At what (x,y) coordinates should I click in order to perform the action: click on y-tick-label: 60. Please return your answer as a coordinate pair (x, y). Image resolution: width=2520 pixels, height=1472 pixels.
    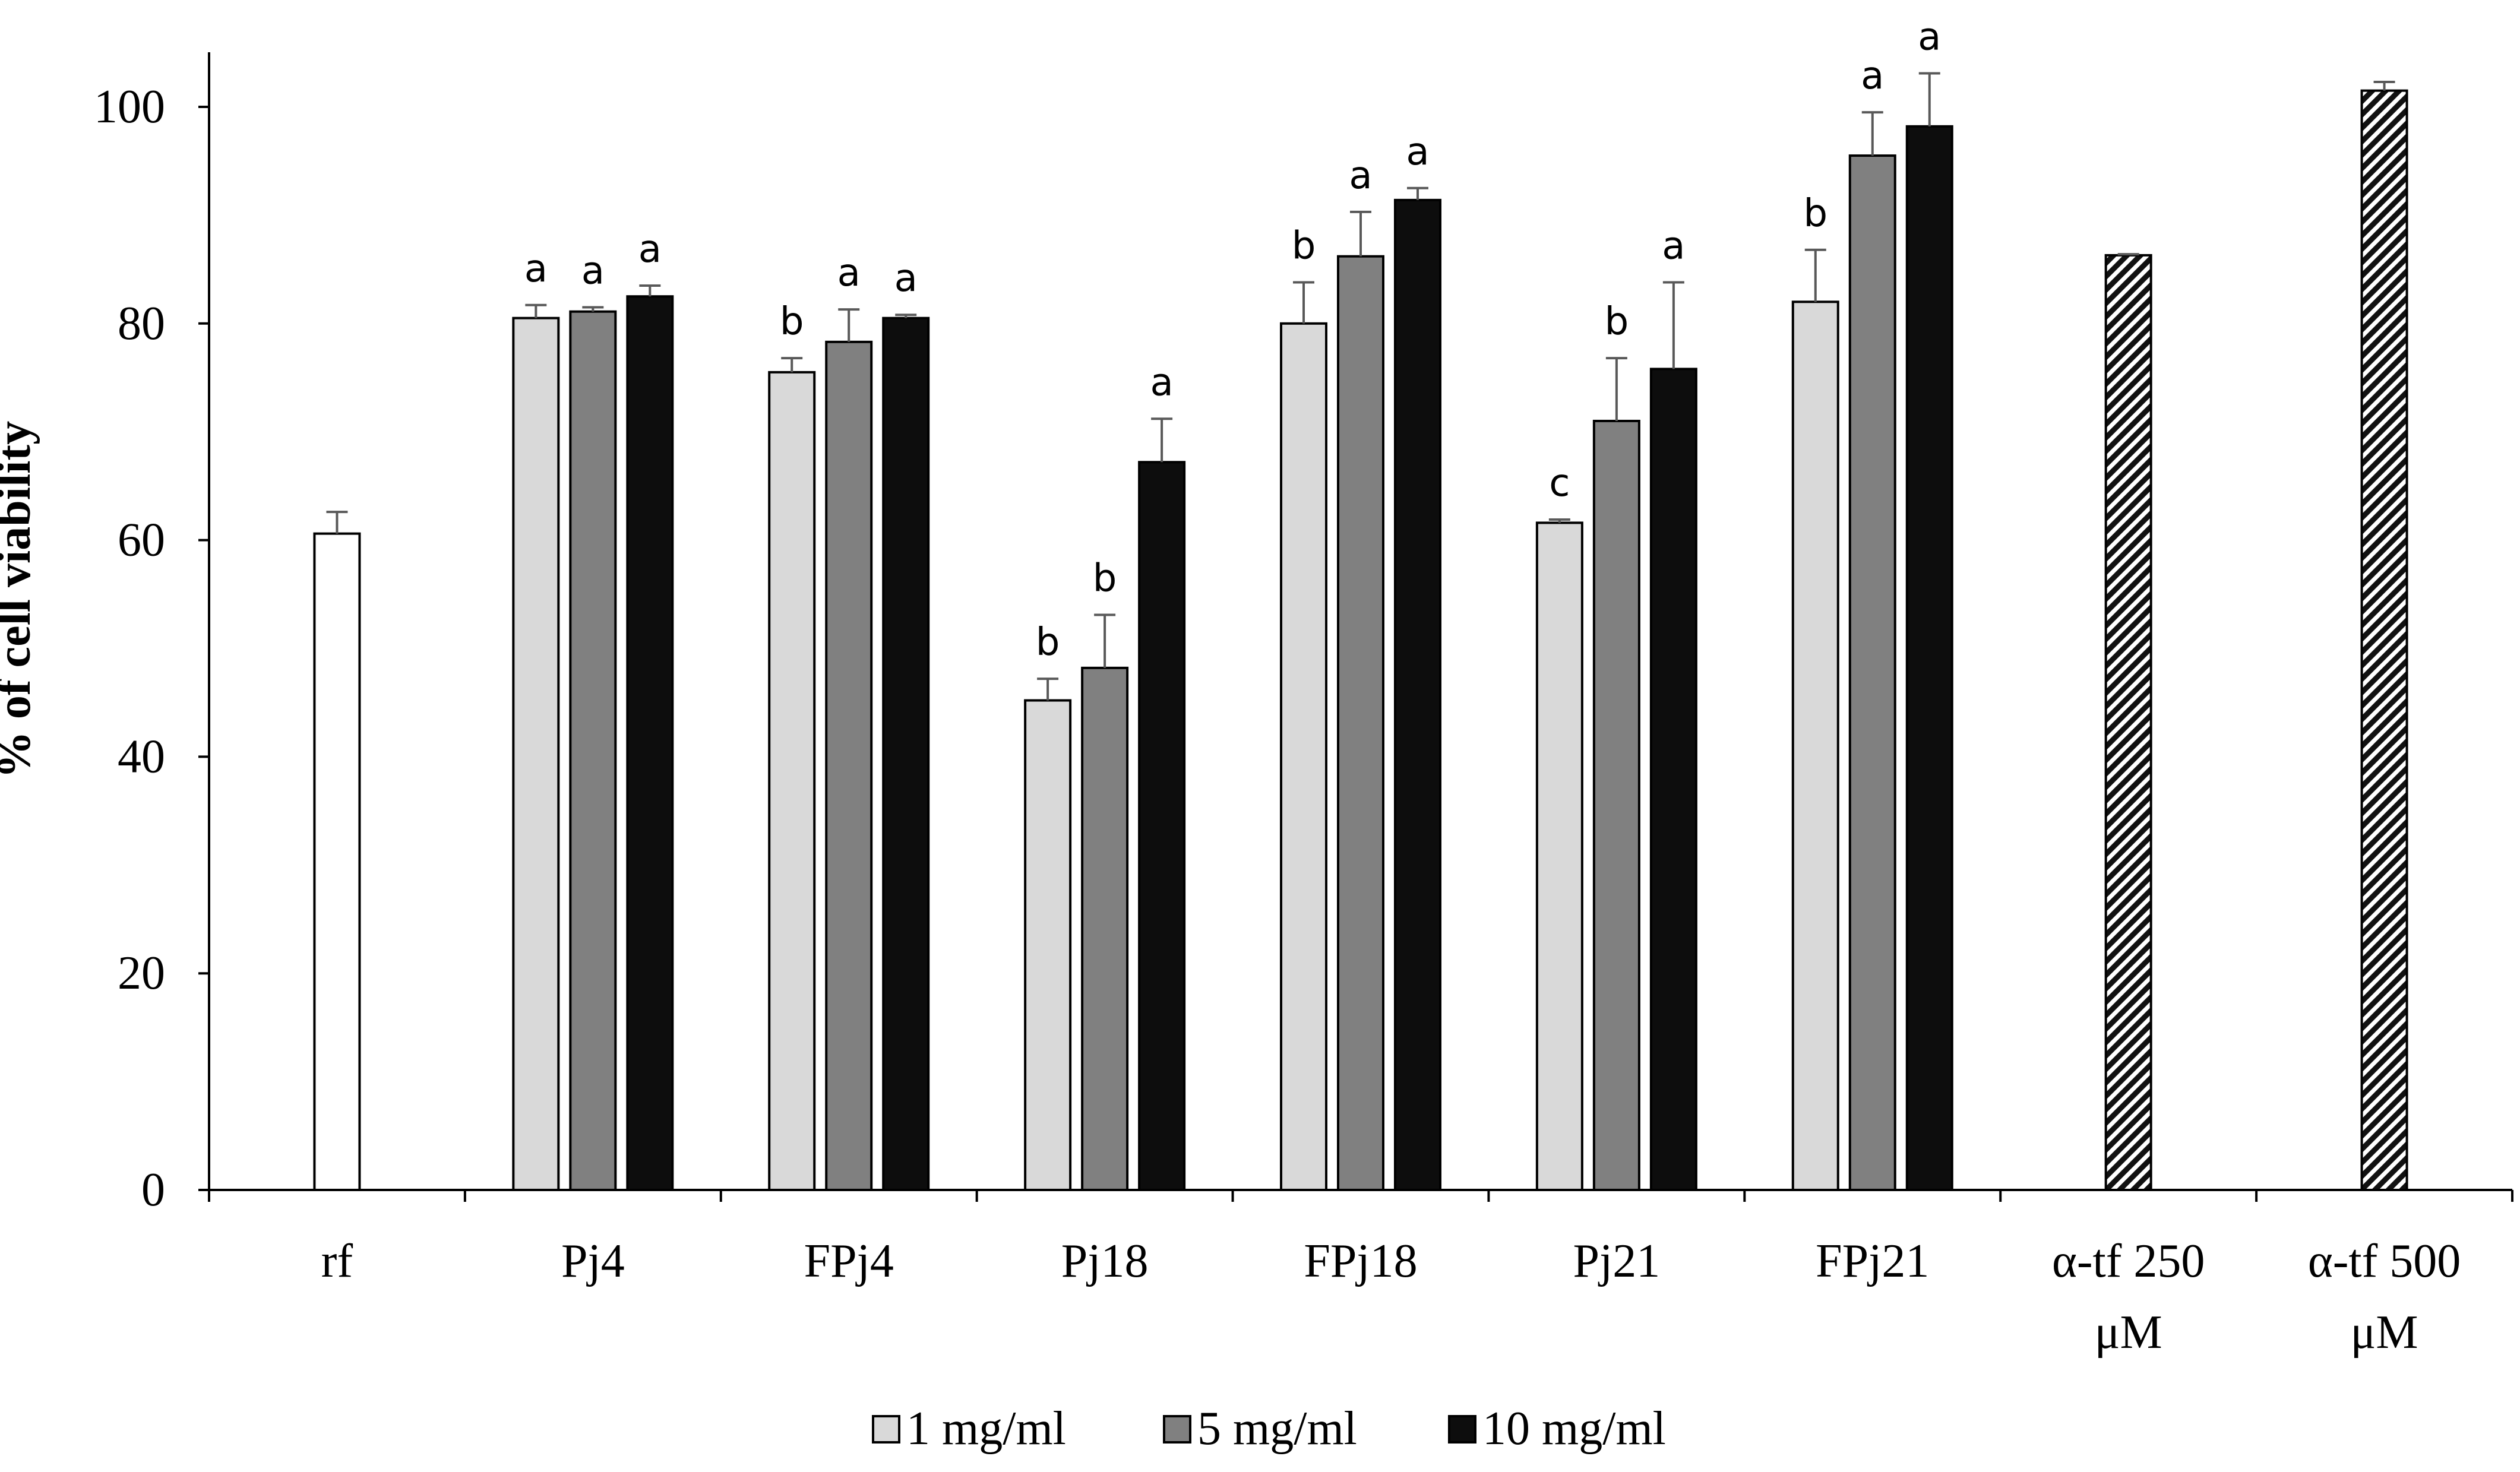
    Looking at the image, I should click on (141, 540).